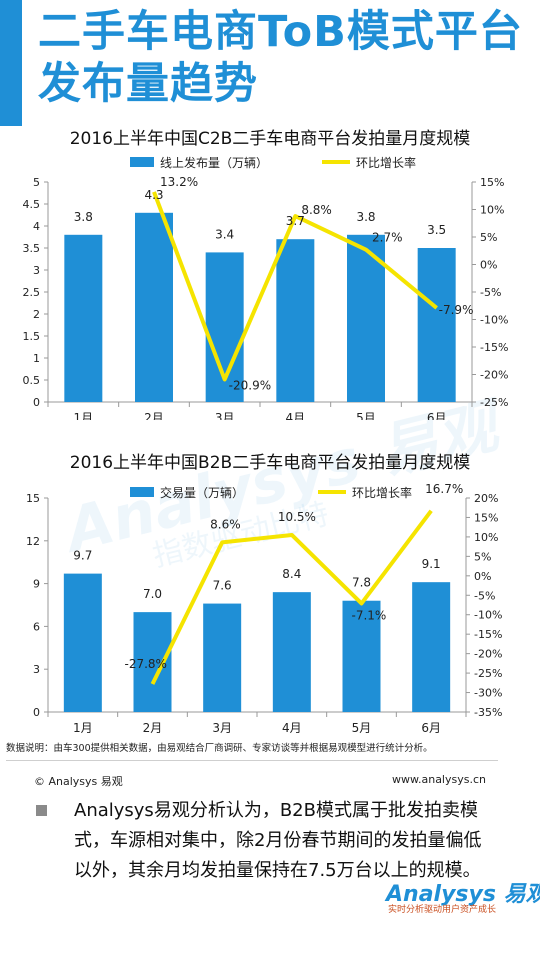 Image resolution: width=540 pixels, height=960 pixels. Describe the element at coordinates (280, 58) in the screenshot. I see `page-title: 二手车电商ToB模式平台发布量趋势` at that location.